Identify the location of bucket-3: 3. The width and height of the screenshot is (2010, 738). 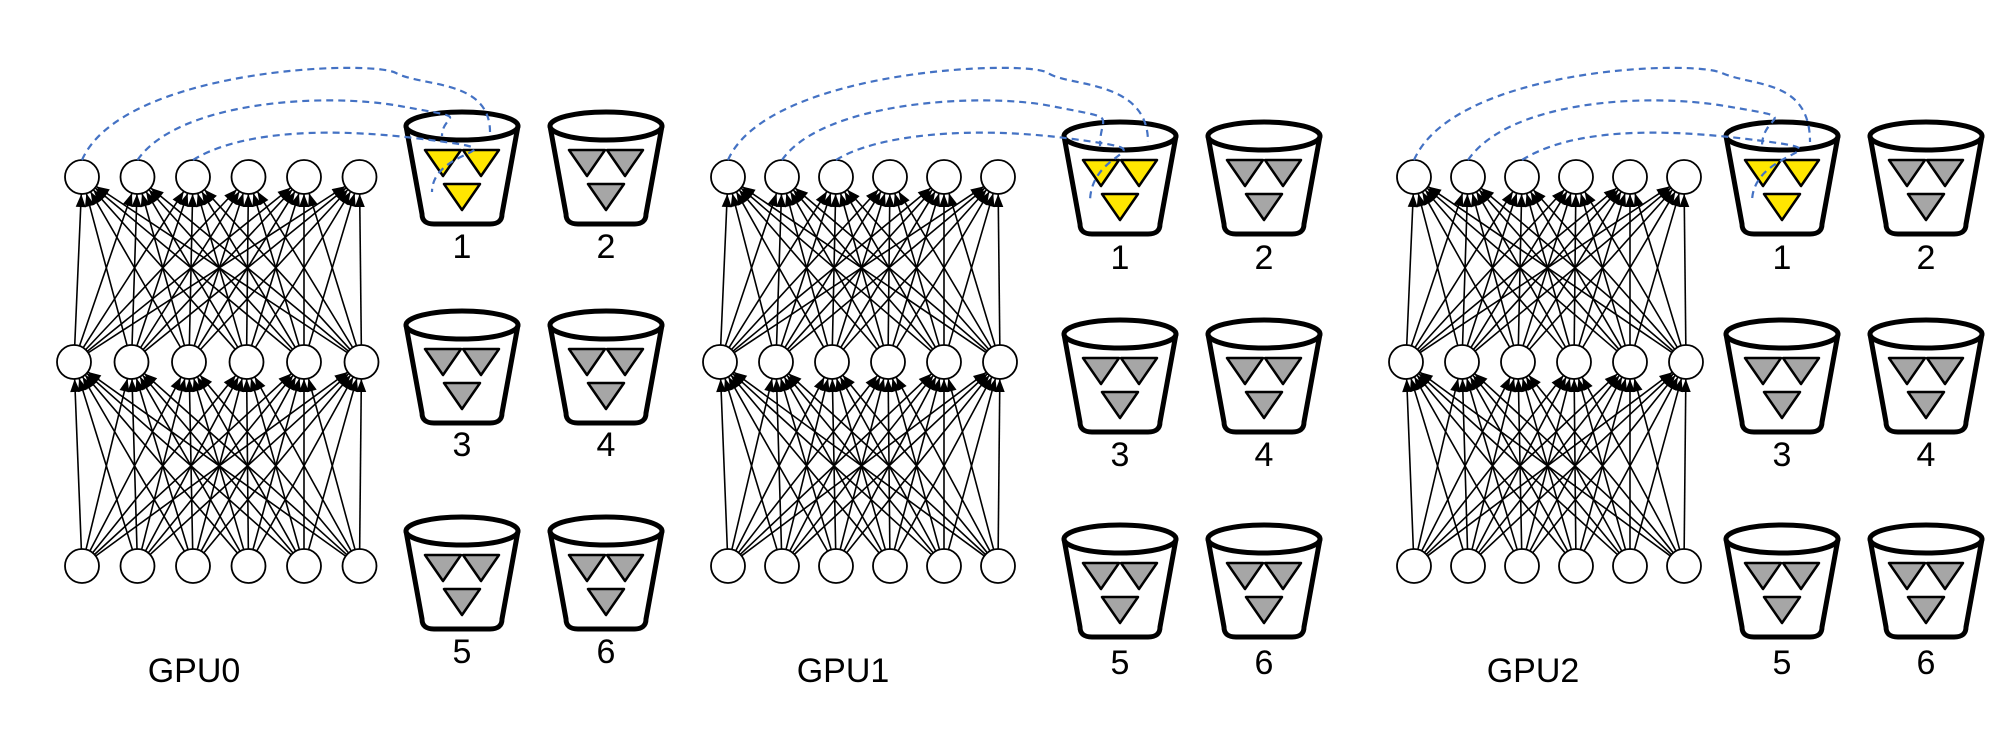
(1782, 395).